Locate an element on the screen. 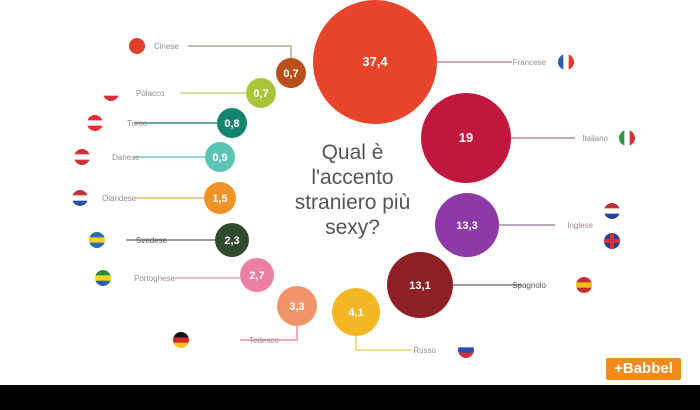  bubble-turco: 0,8 Turco is located at coordinates (167, 123).